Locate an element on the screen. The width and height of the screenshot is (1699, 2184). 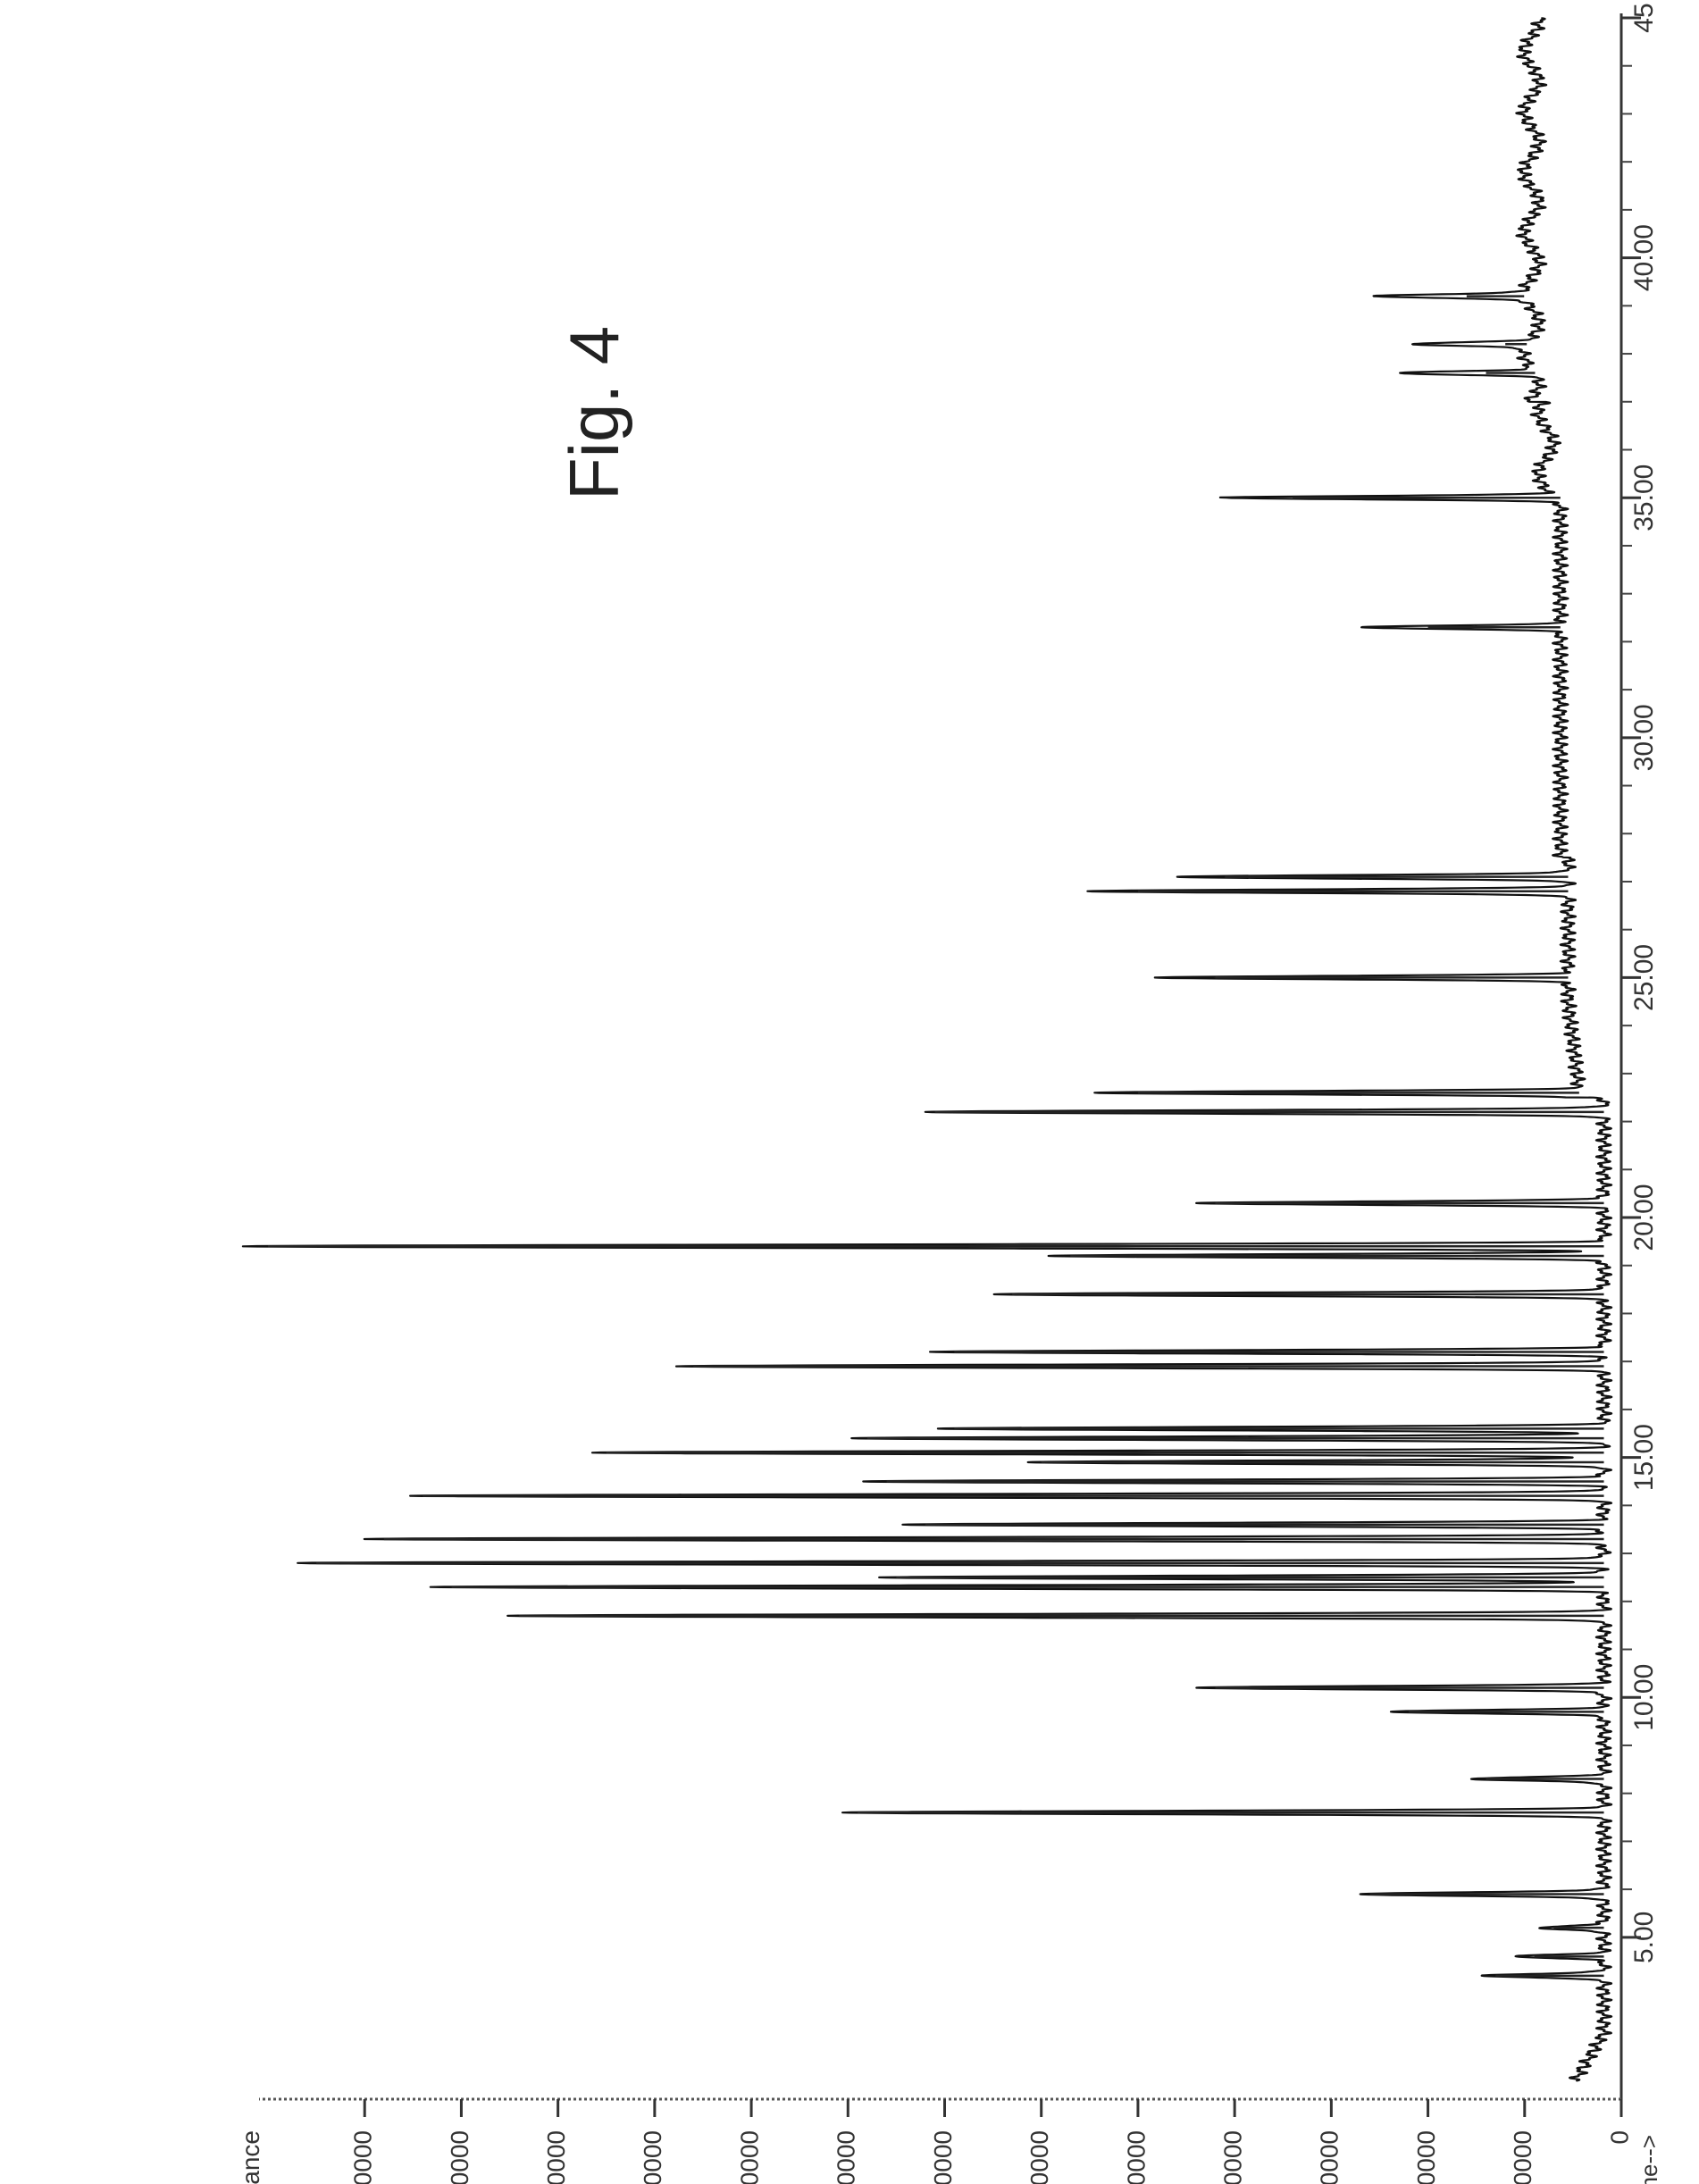
x-tick-label: 10.00 is located at coordinates (1644, 1697).